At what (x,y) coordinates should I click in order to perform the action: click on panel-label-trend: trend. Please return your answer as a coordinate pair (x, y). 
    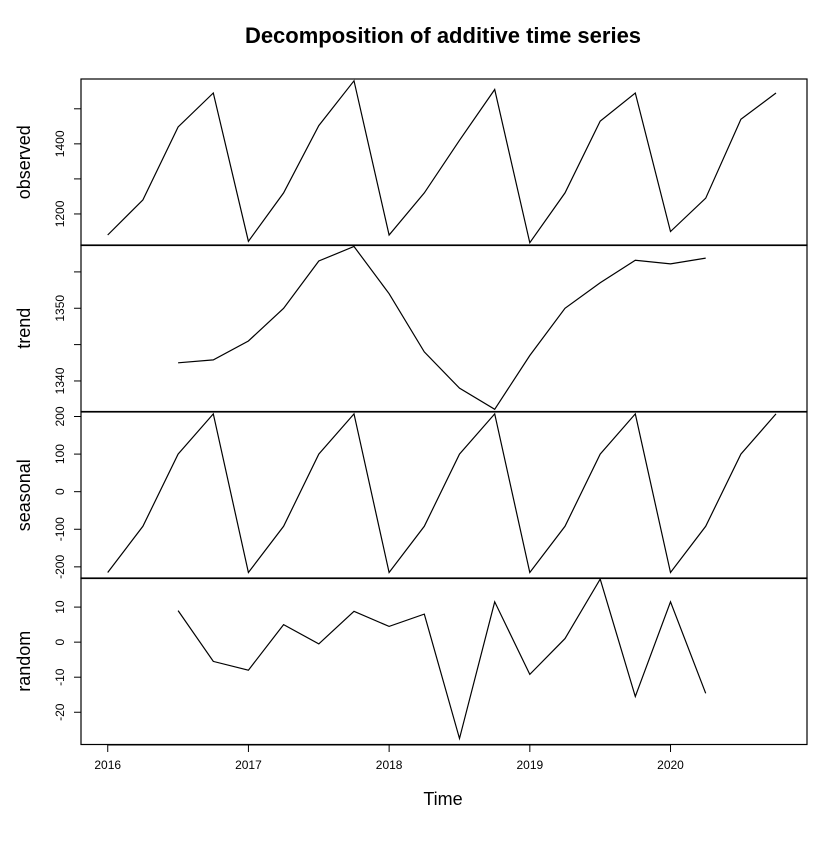
    Looking at the image, I should click on (24, 328).